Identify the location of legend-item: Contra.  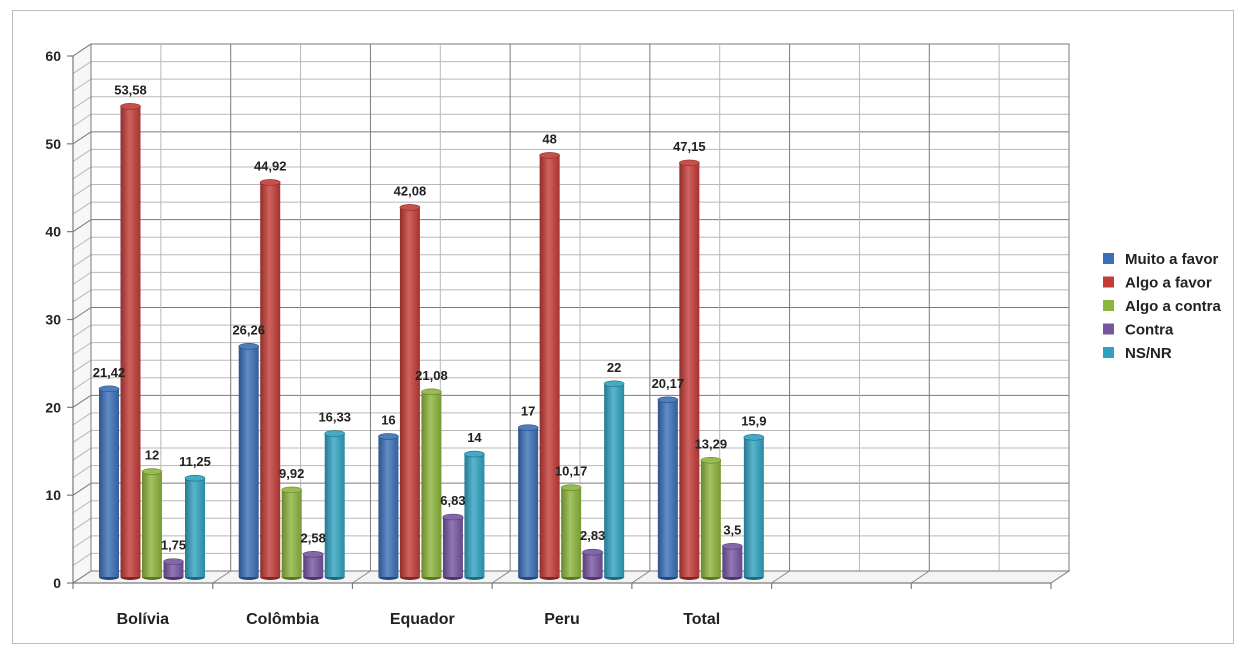
(1138, 330).